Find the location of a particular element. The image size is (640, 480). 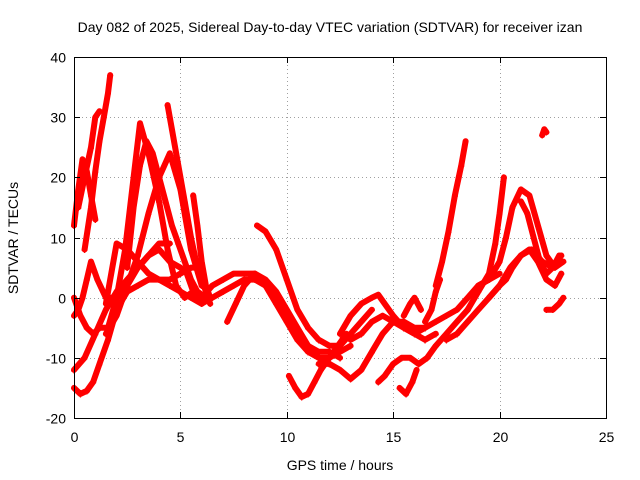

x-tick-label: 15 is located at coordinates (394, 437).